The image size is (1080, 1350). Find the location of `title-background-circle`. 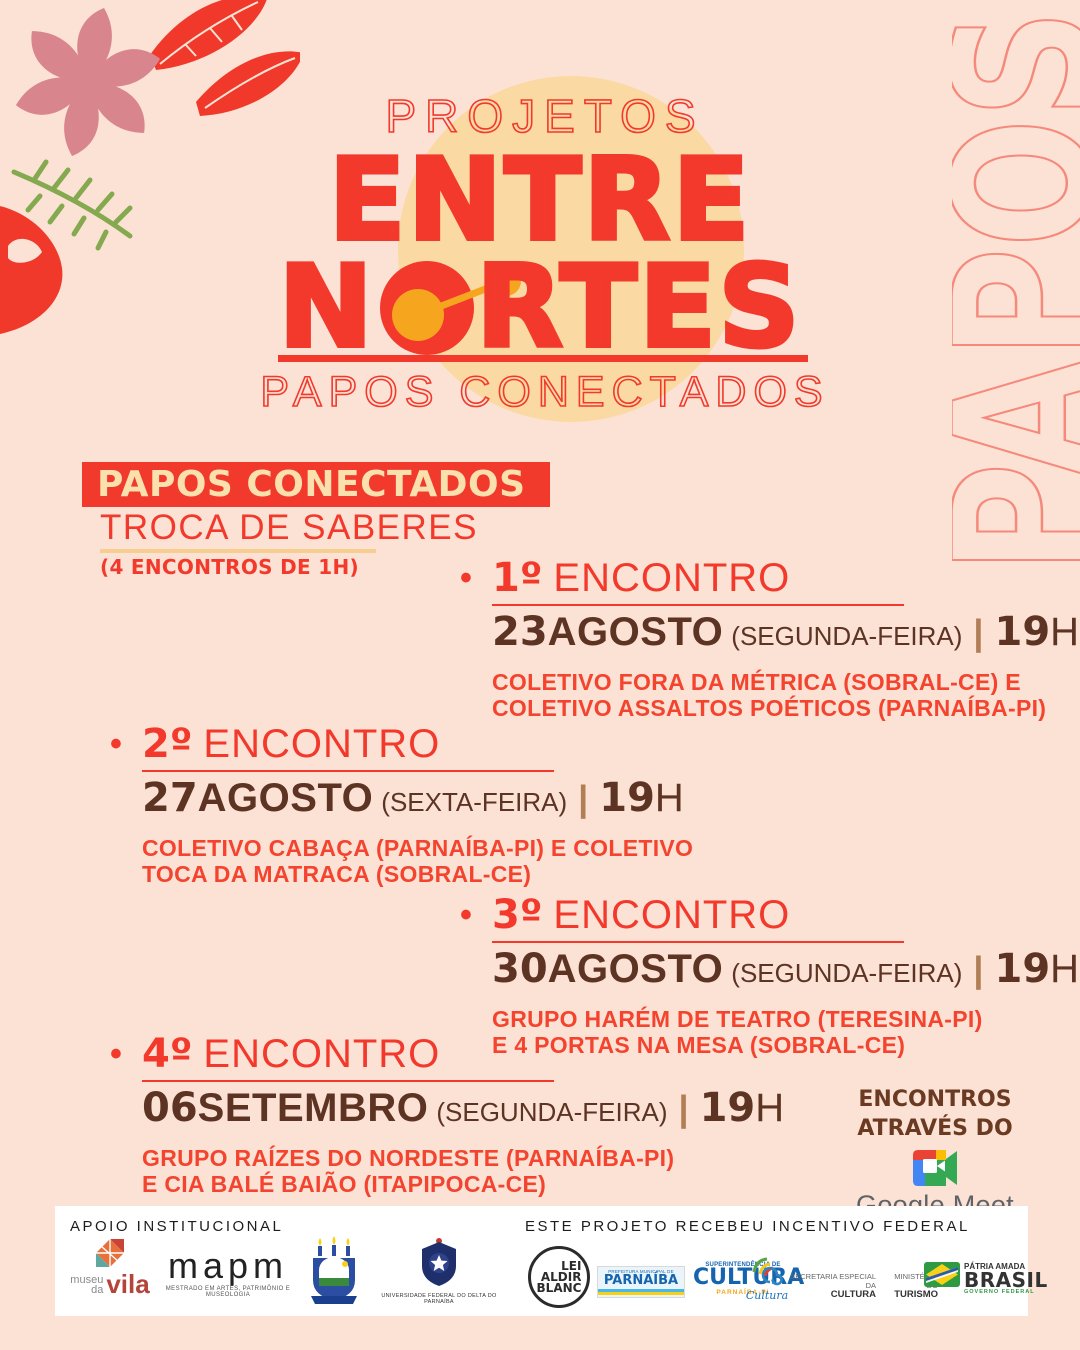

title-background-circle is located at coordinates (571, 249).